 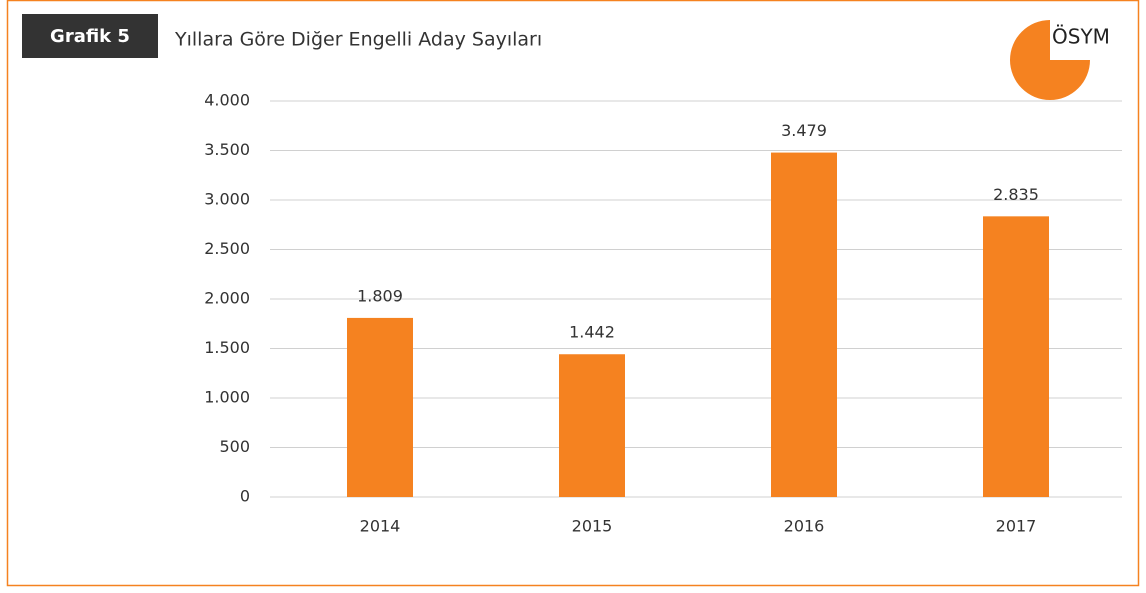 I want to click on y-tick-label: 1.000, so click(x=227, y=397).